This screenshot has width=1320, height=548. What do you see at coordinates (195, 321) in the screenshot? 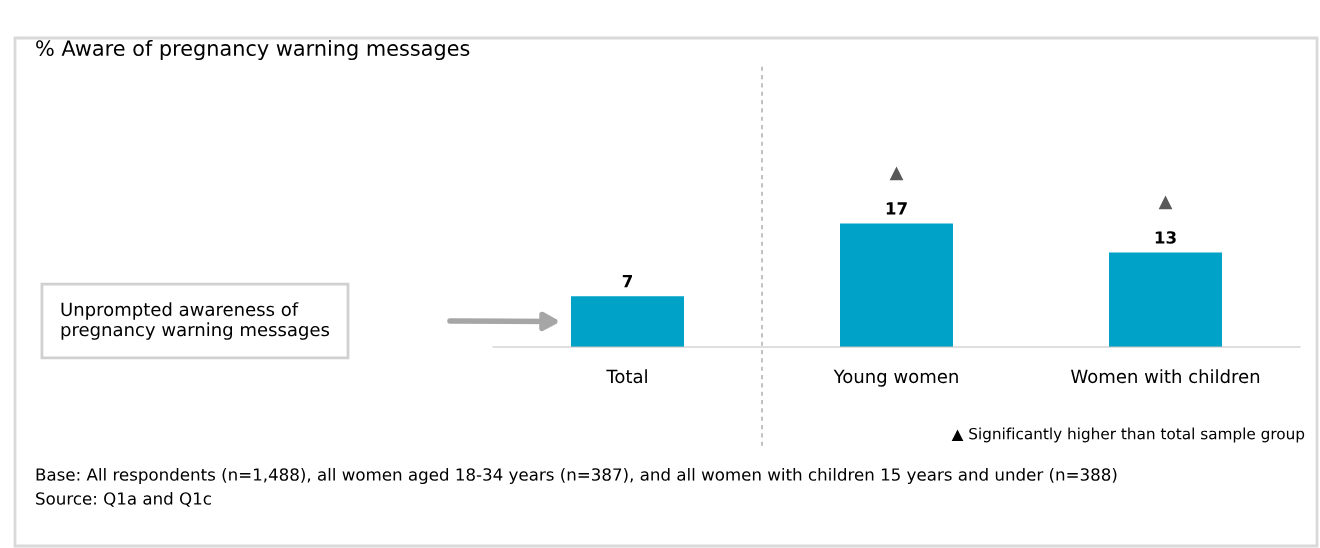
I see `text: Unprompted awareness of pregnancy warning messages` at bounding box center [195, 321].